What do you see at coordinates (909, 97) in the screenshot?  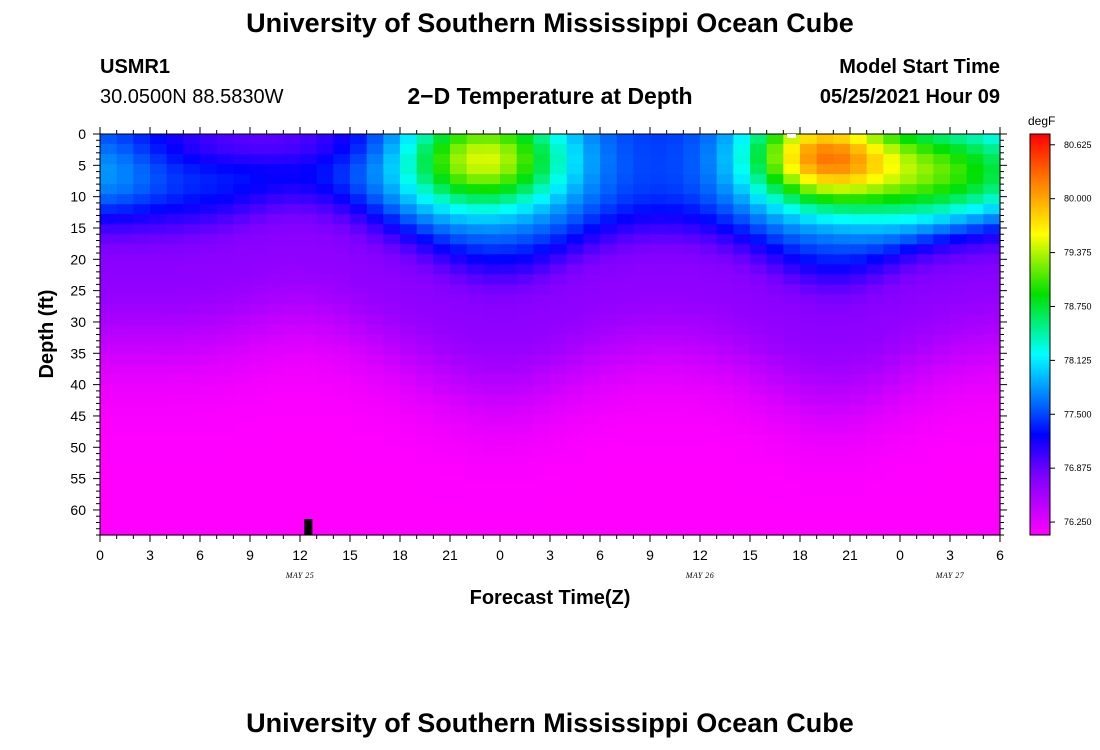 I see `model-start-value: 05/25/2021 Hour 09` at bounding box center [909, 97].